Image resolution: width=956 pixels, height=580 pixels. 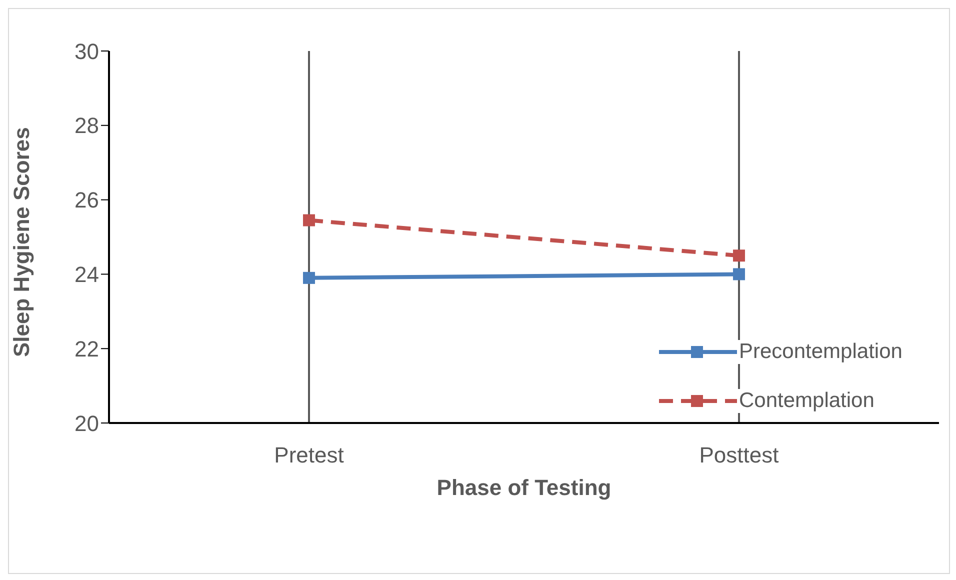 I want to click on y-tick-label: 20, so click(x=86, y=423).